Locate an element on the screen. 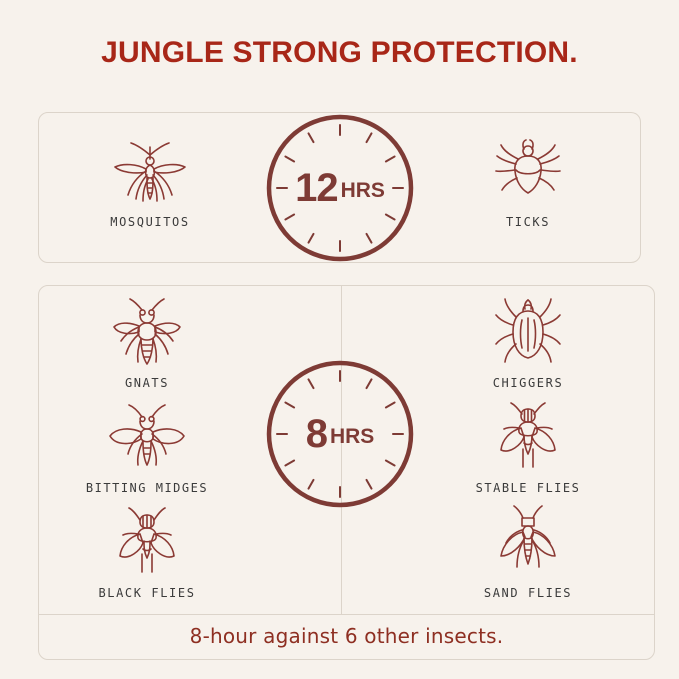 The width and height of the screenshot is (679, 679). insect-cell-bitting-midges: BITTING MIDGES is located at coordinates (147, 447).